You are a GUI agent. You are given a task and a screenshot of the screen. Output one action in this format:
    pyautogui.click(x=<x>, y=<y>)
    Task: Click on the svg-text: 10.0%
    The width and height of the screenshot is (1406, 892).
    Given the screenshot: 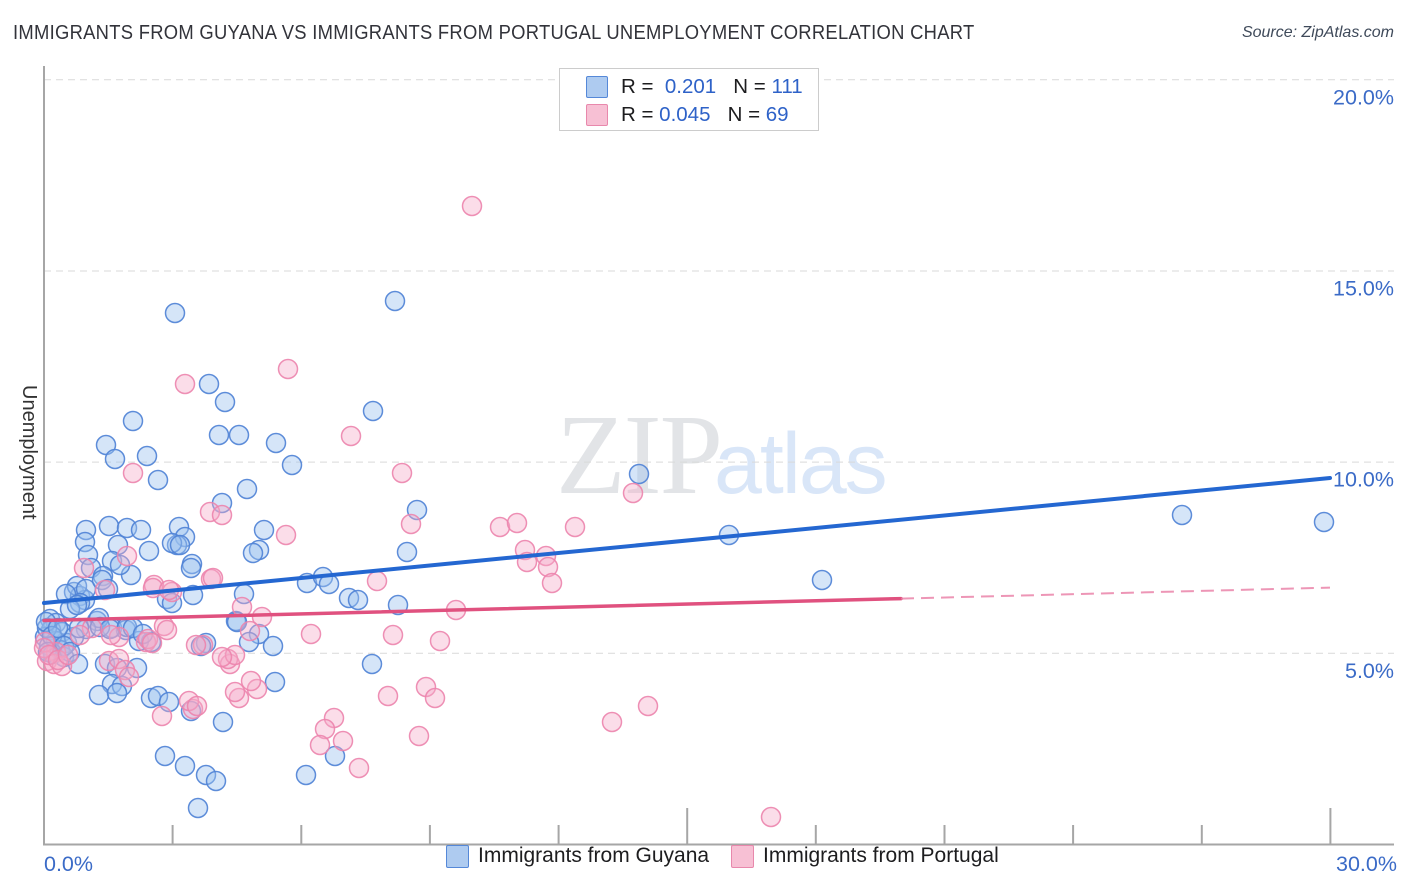 What is the action you would take?
    pyautogui.click(x=1363, y=480)
    